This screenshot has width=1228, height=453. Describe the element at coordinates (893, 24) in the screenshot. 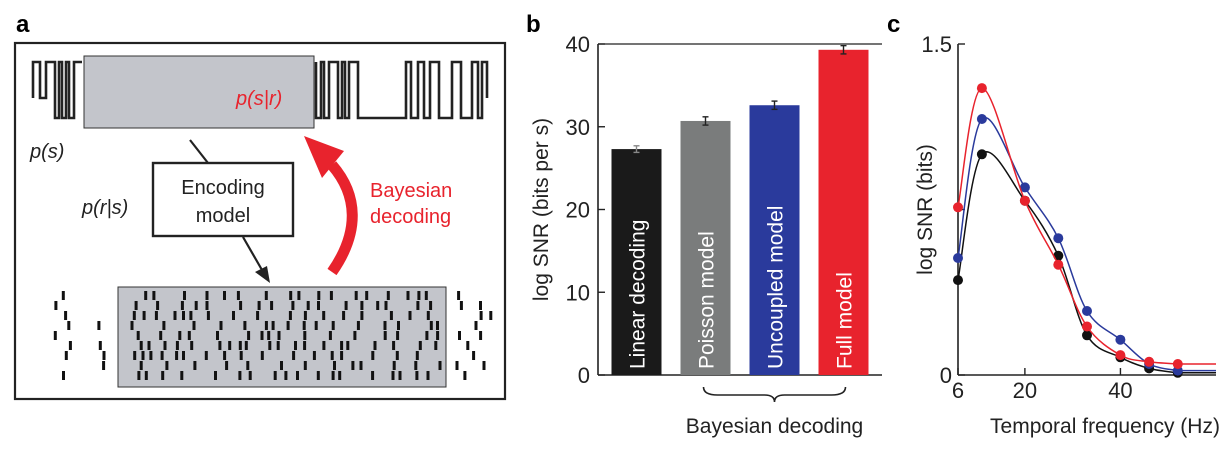

I see `panel-letter-c: c` at that location.